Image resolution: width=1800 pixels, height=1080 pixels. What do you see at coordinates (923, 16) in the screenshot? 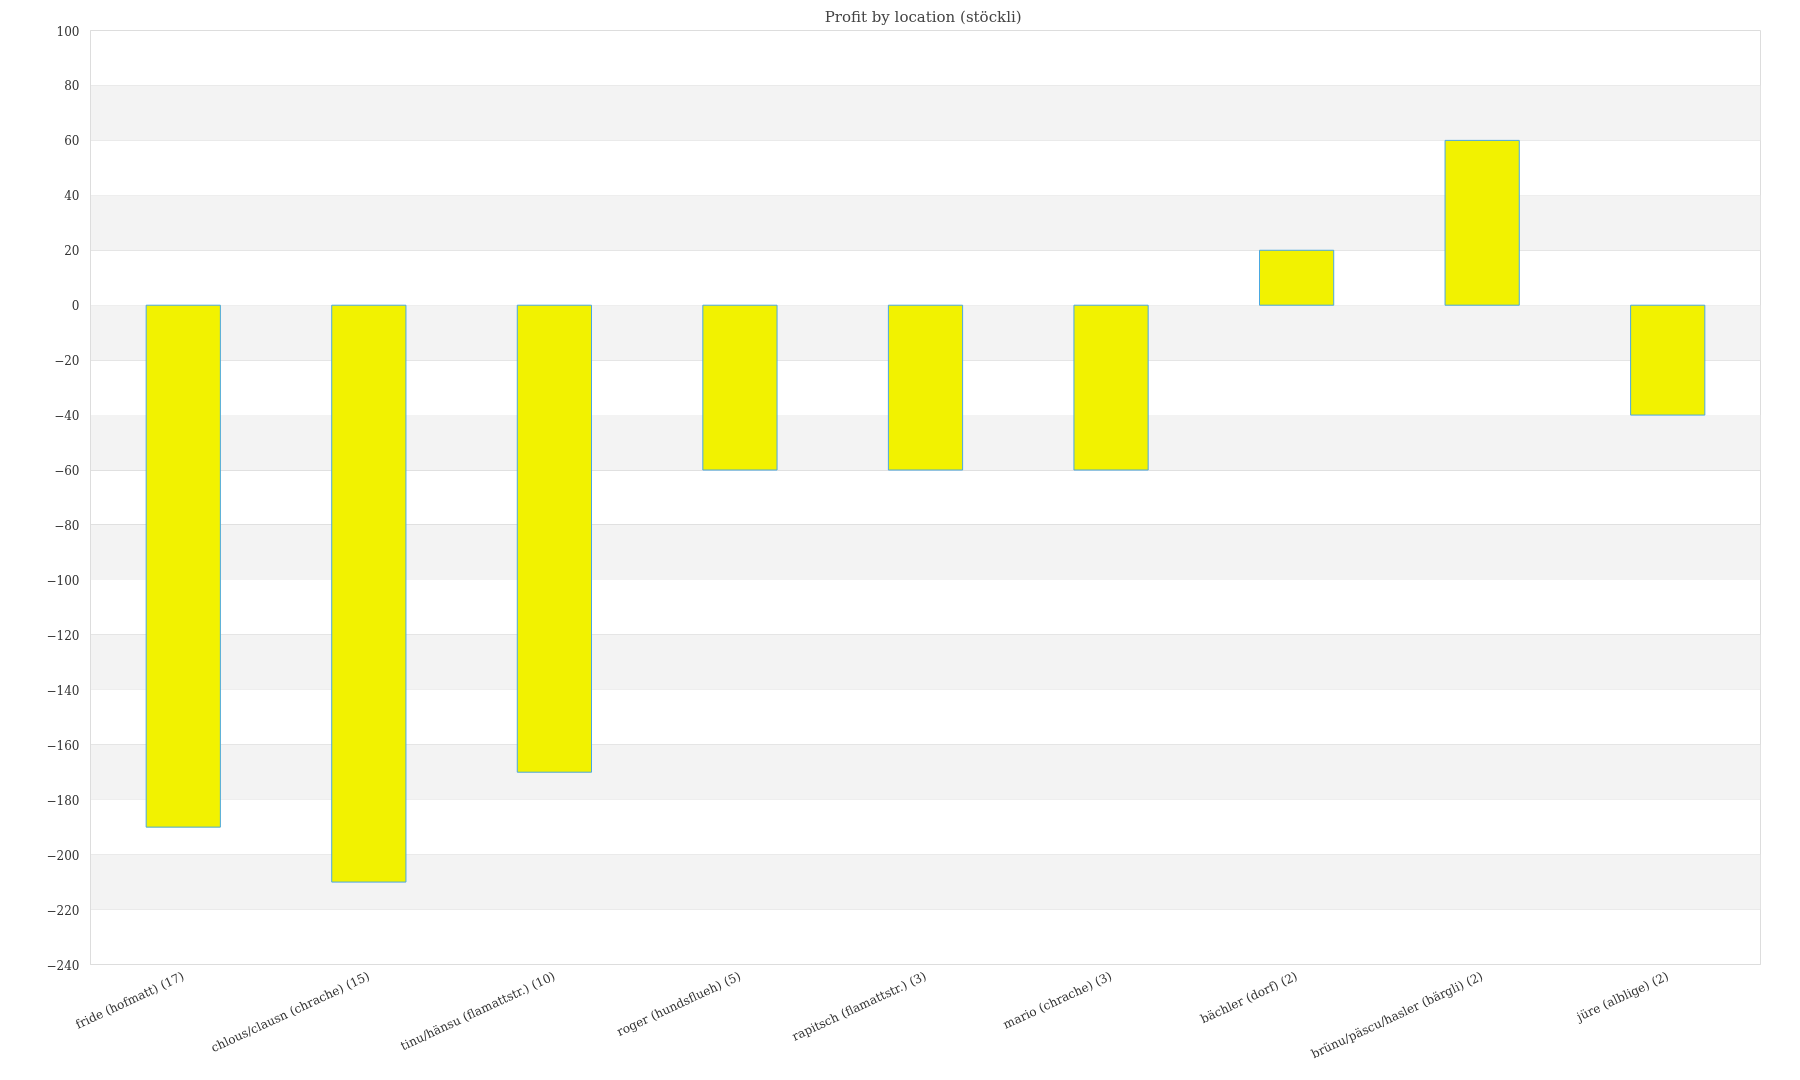
I see `chart-title: Profit by location (stöckli)` at bounding box center [923, 16].